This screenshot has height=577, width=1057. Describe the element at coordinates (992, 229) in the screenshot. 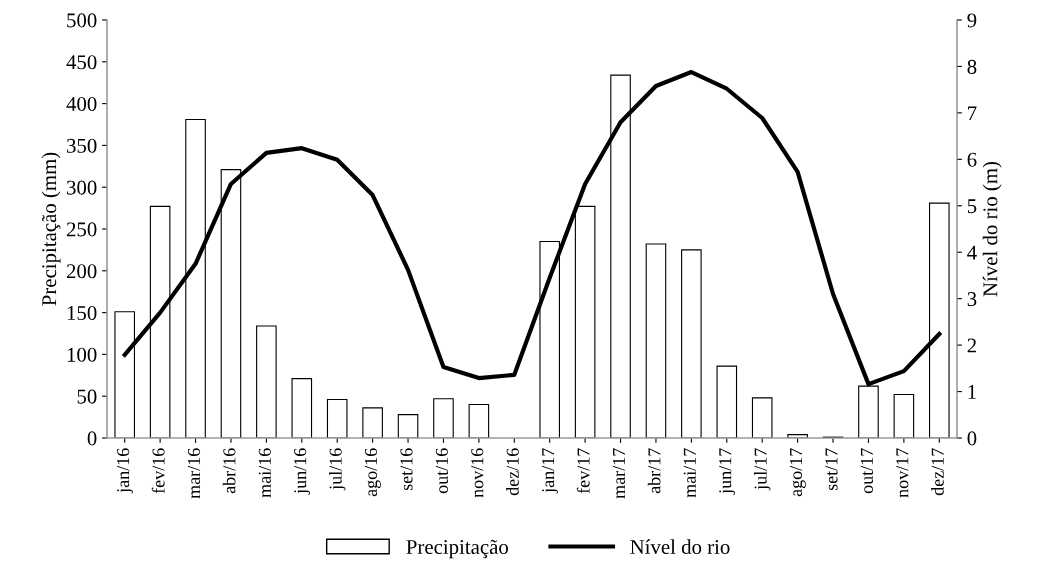

I see `y2-axis-title: Nível do rio (m)` at that location.